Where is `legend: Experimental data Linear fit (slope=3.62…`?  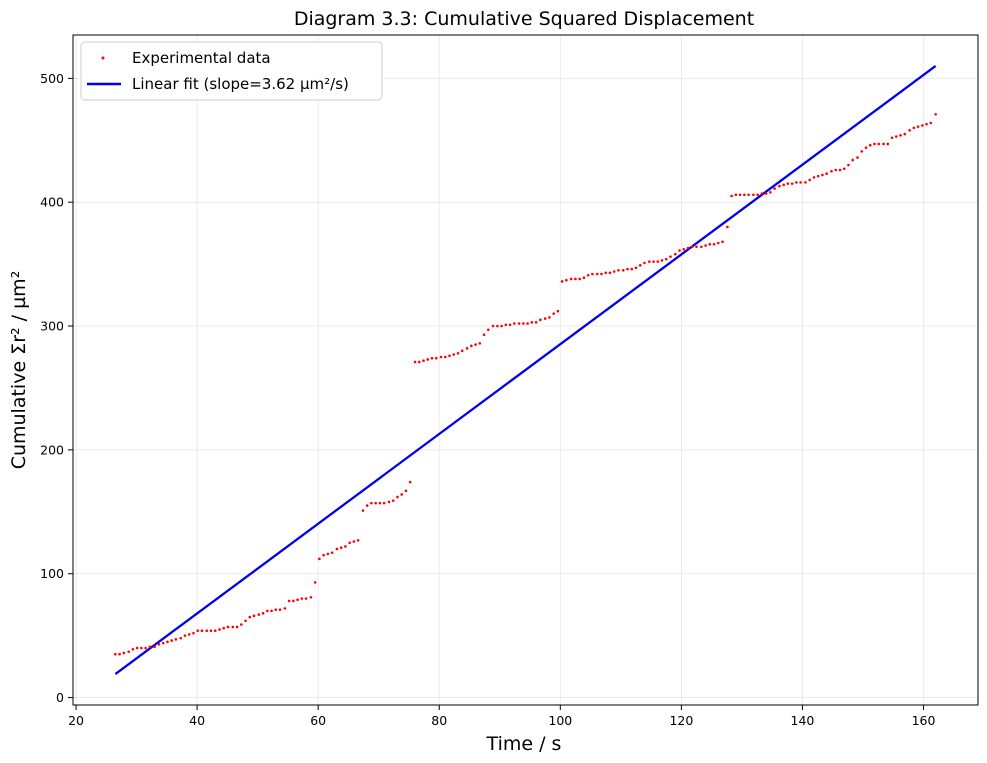
legend: Experimental data Linear fit (slope=3.62… is located at coordinates (231, 71).